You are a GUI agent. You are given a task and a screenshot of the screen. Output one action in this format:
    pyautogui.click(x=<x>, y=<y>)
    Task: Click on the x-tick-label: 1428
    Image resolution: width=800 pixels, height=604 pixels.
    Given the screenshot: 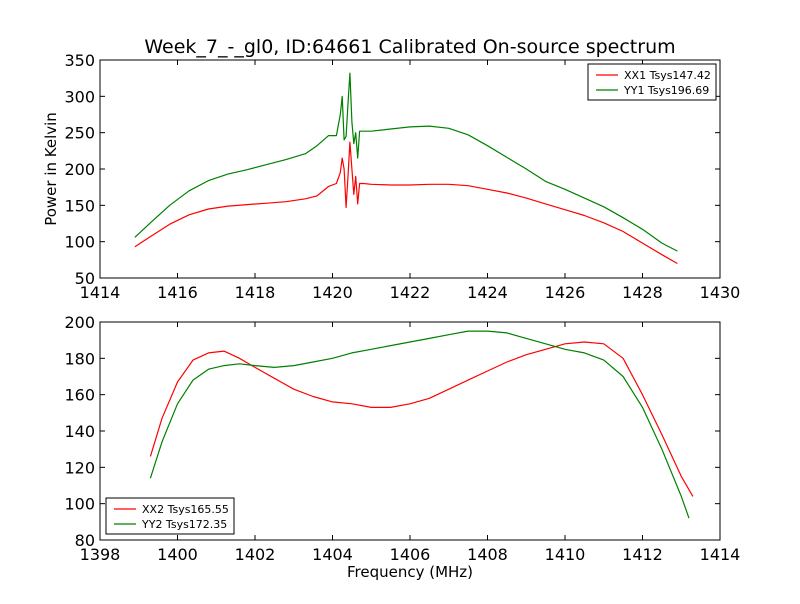 What is the action you would take?
    pyautogui.click(x=642, y=292)
    